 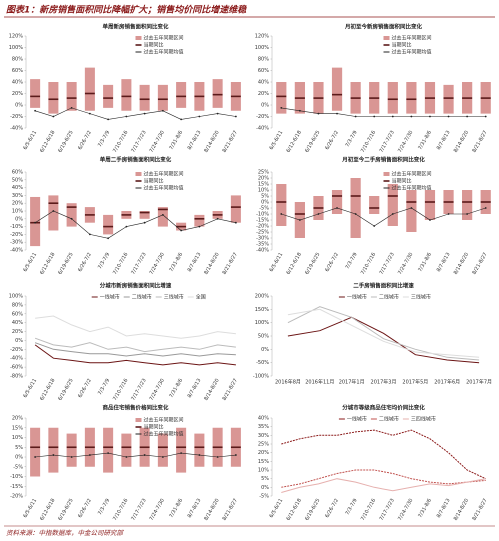 What do you see at coordinates (17, 180) in the screenshot?
I see `y-tick-label: 50%` at bounding box center [17, 180].